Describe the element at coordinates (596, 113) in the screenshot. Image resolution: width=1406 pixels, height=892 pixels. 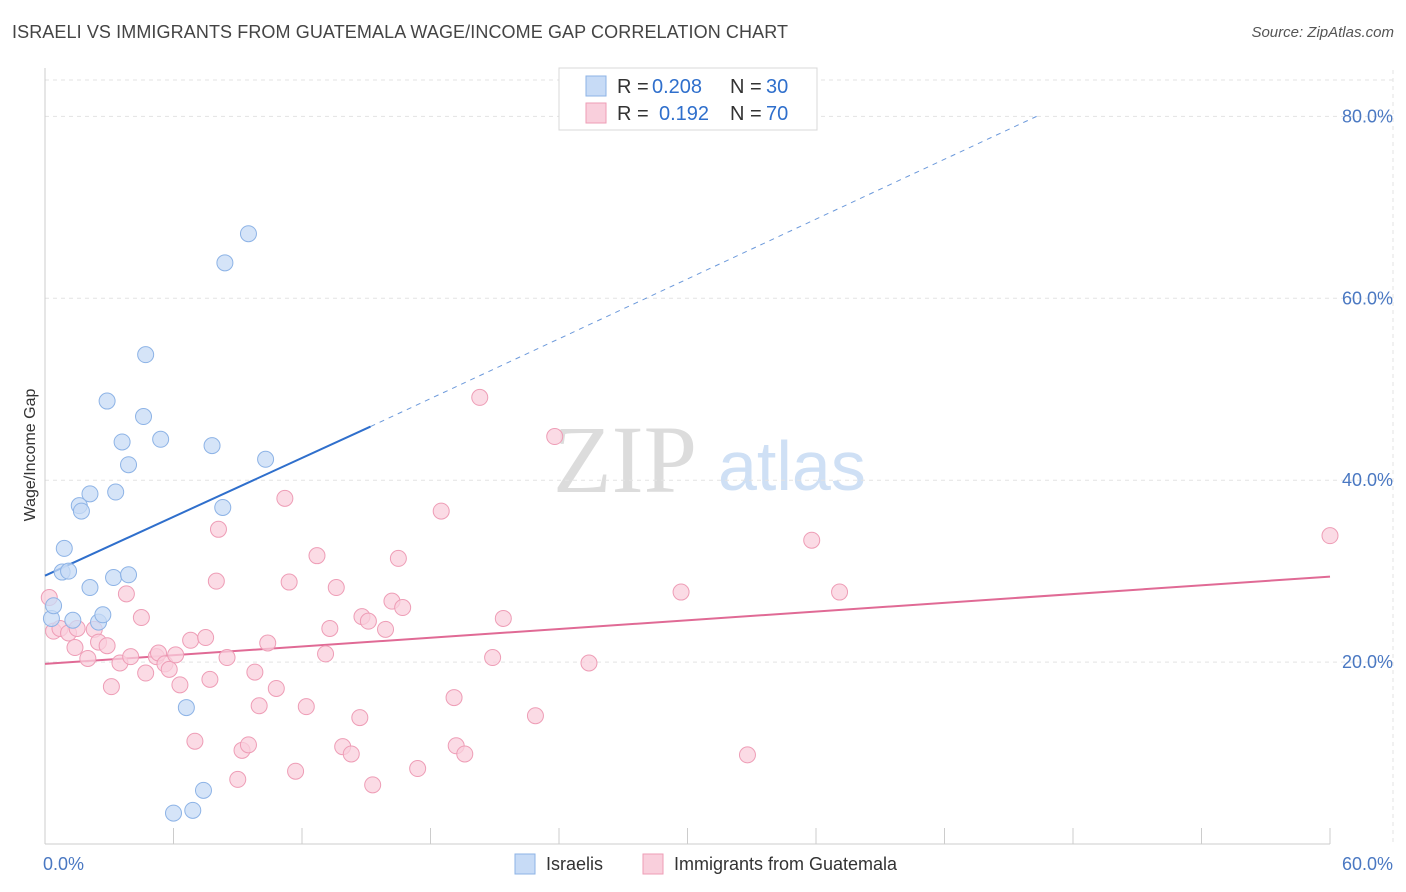
I see `legend-swatch-guatemala` at that location.